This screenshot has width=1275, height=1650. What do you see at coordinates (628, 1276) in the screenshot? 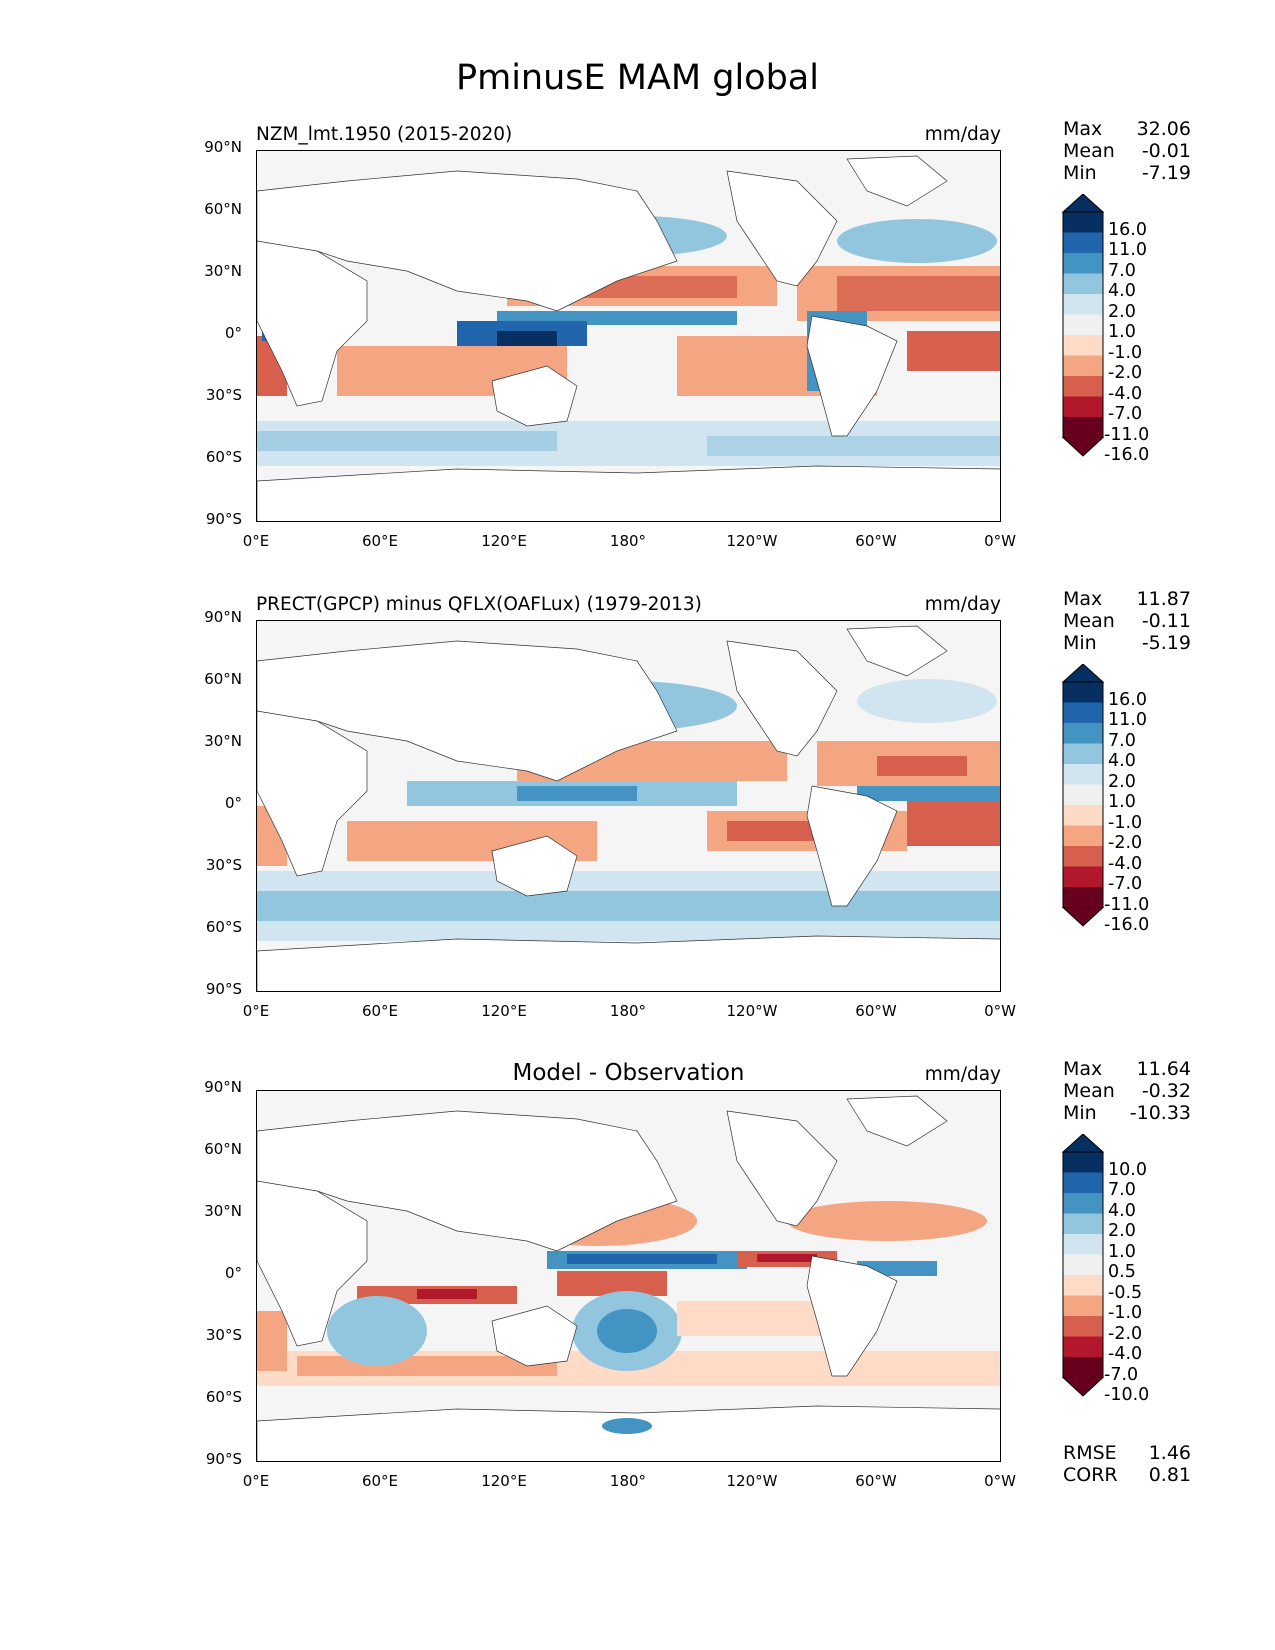
I see `map-difference` at bounding box center [628, 1276].